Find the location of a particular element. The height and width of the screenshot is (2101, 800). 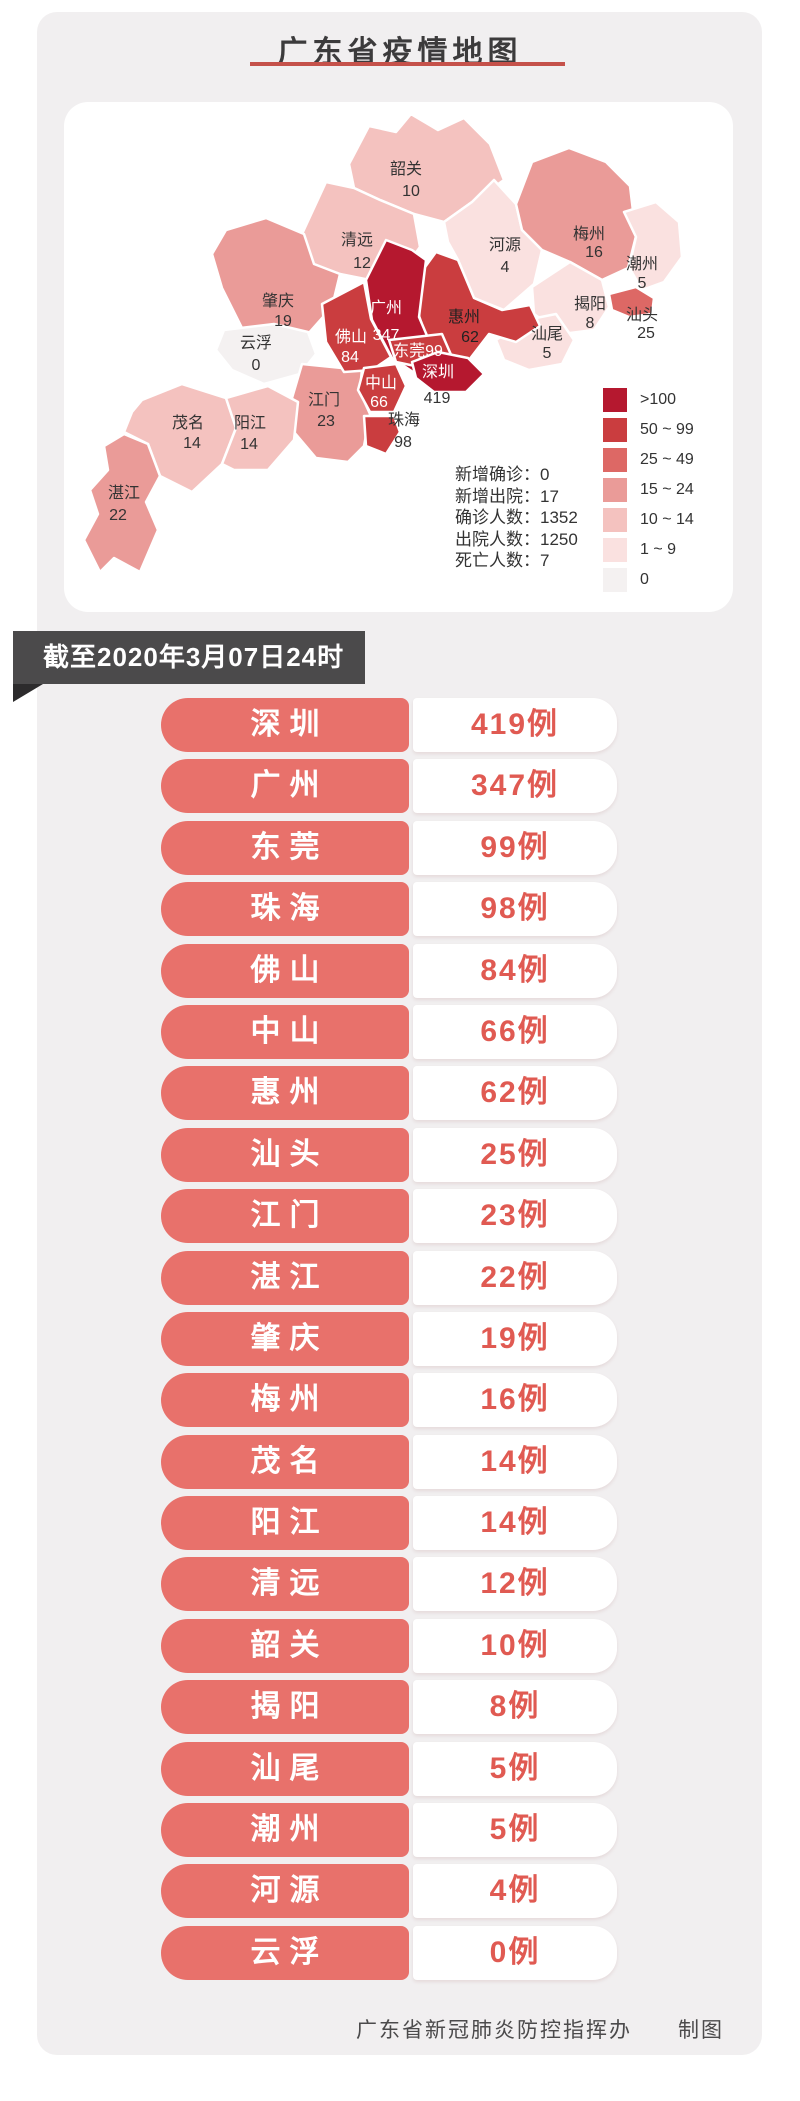

city-cell: 汕头 is located at coordinates (285, 1154).